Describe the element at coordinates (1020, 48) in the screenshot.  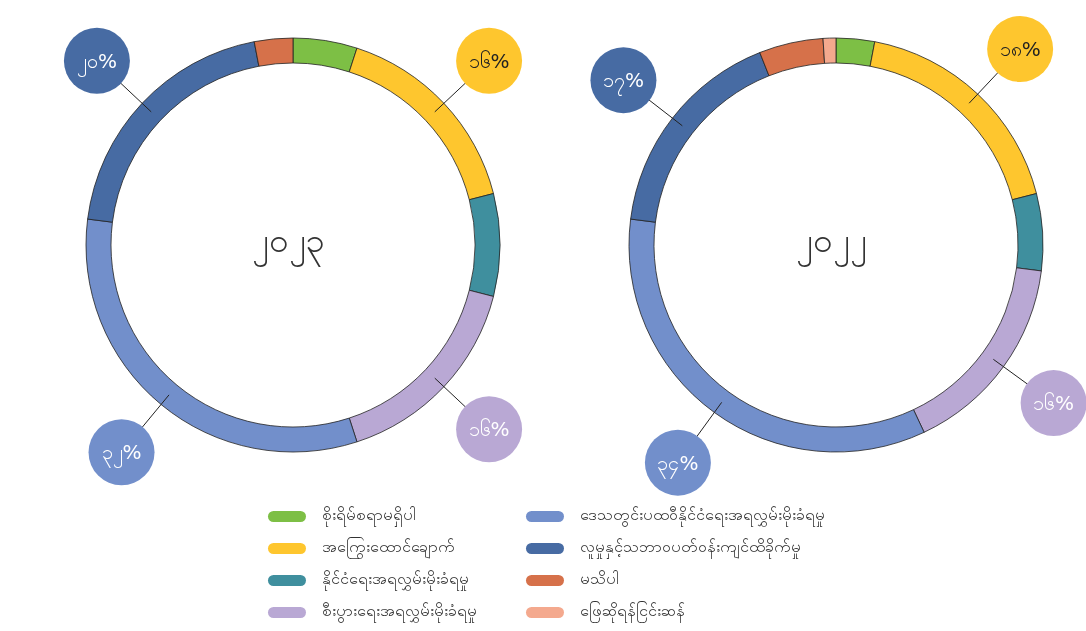
I see `data-label: ၁၈%` at that location.